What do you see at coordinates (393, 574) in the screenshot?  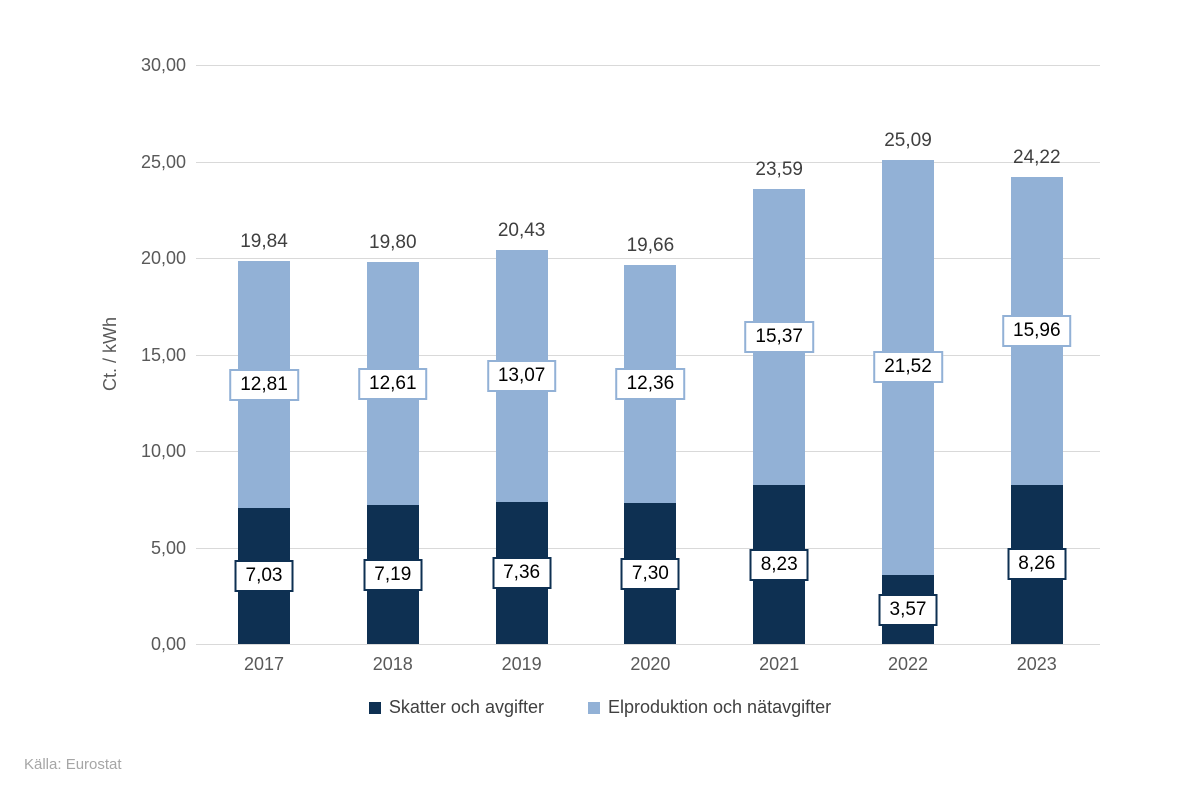 I see `segment-label-2018-skatter: 7,19` at bounding box center [393, 574].